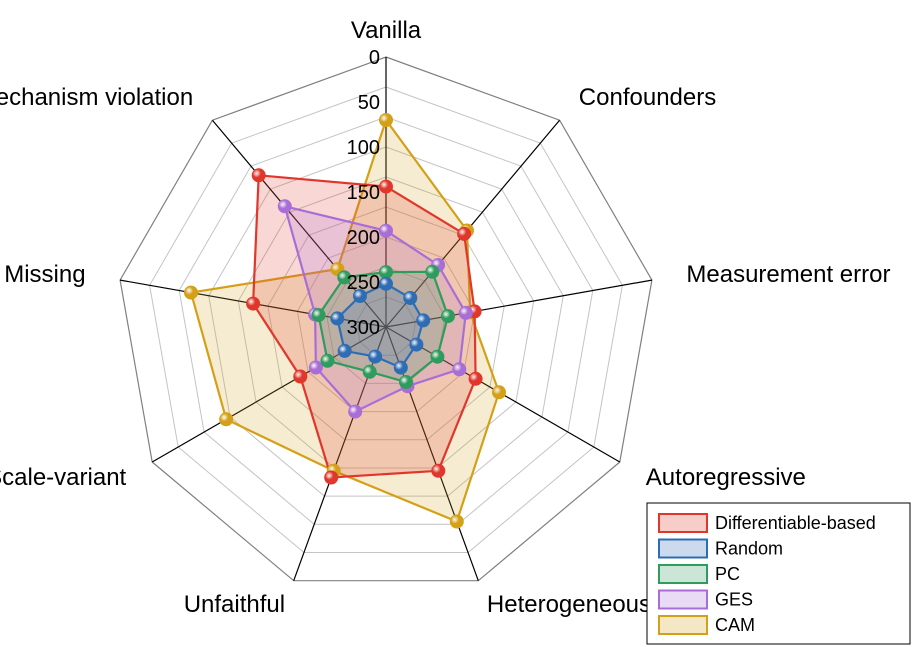 This screenshot has height=647, width=913. I want to click on legend-label: Differentiable-based, so click(795, 523).